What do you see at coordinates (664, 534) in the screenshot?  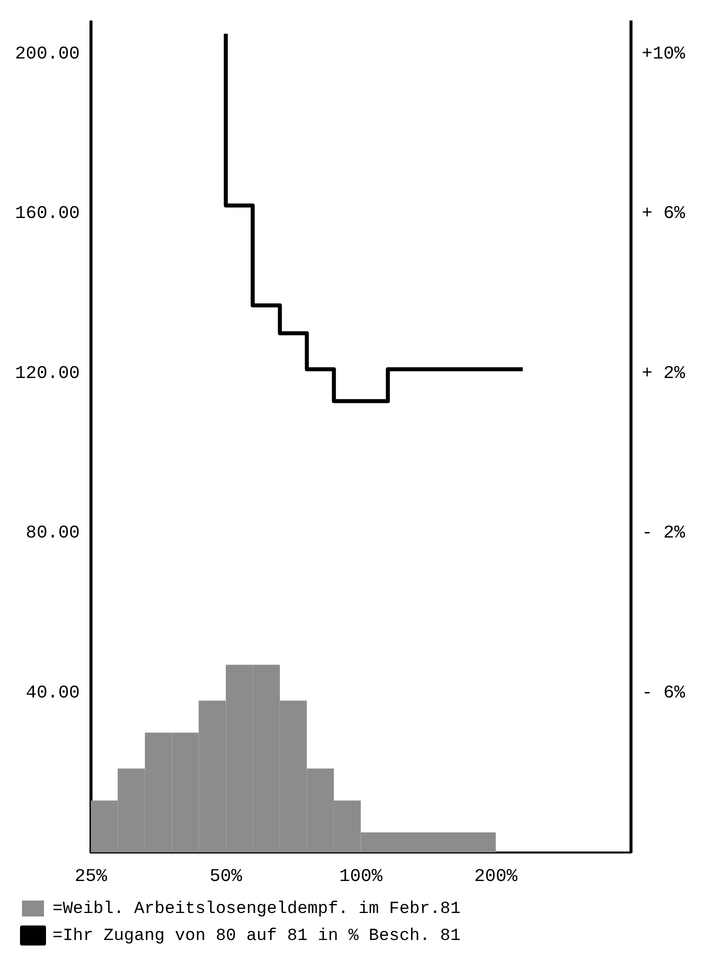 I see `y2-tick-label: - 2%` at bounding box center [664, 534].